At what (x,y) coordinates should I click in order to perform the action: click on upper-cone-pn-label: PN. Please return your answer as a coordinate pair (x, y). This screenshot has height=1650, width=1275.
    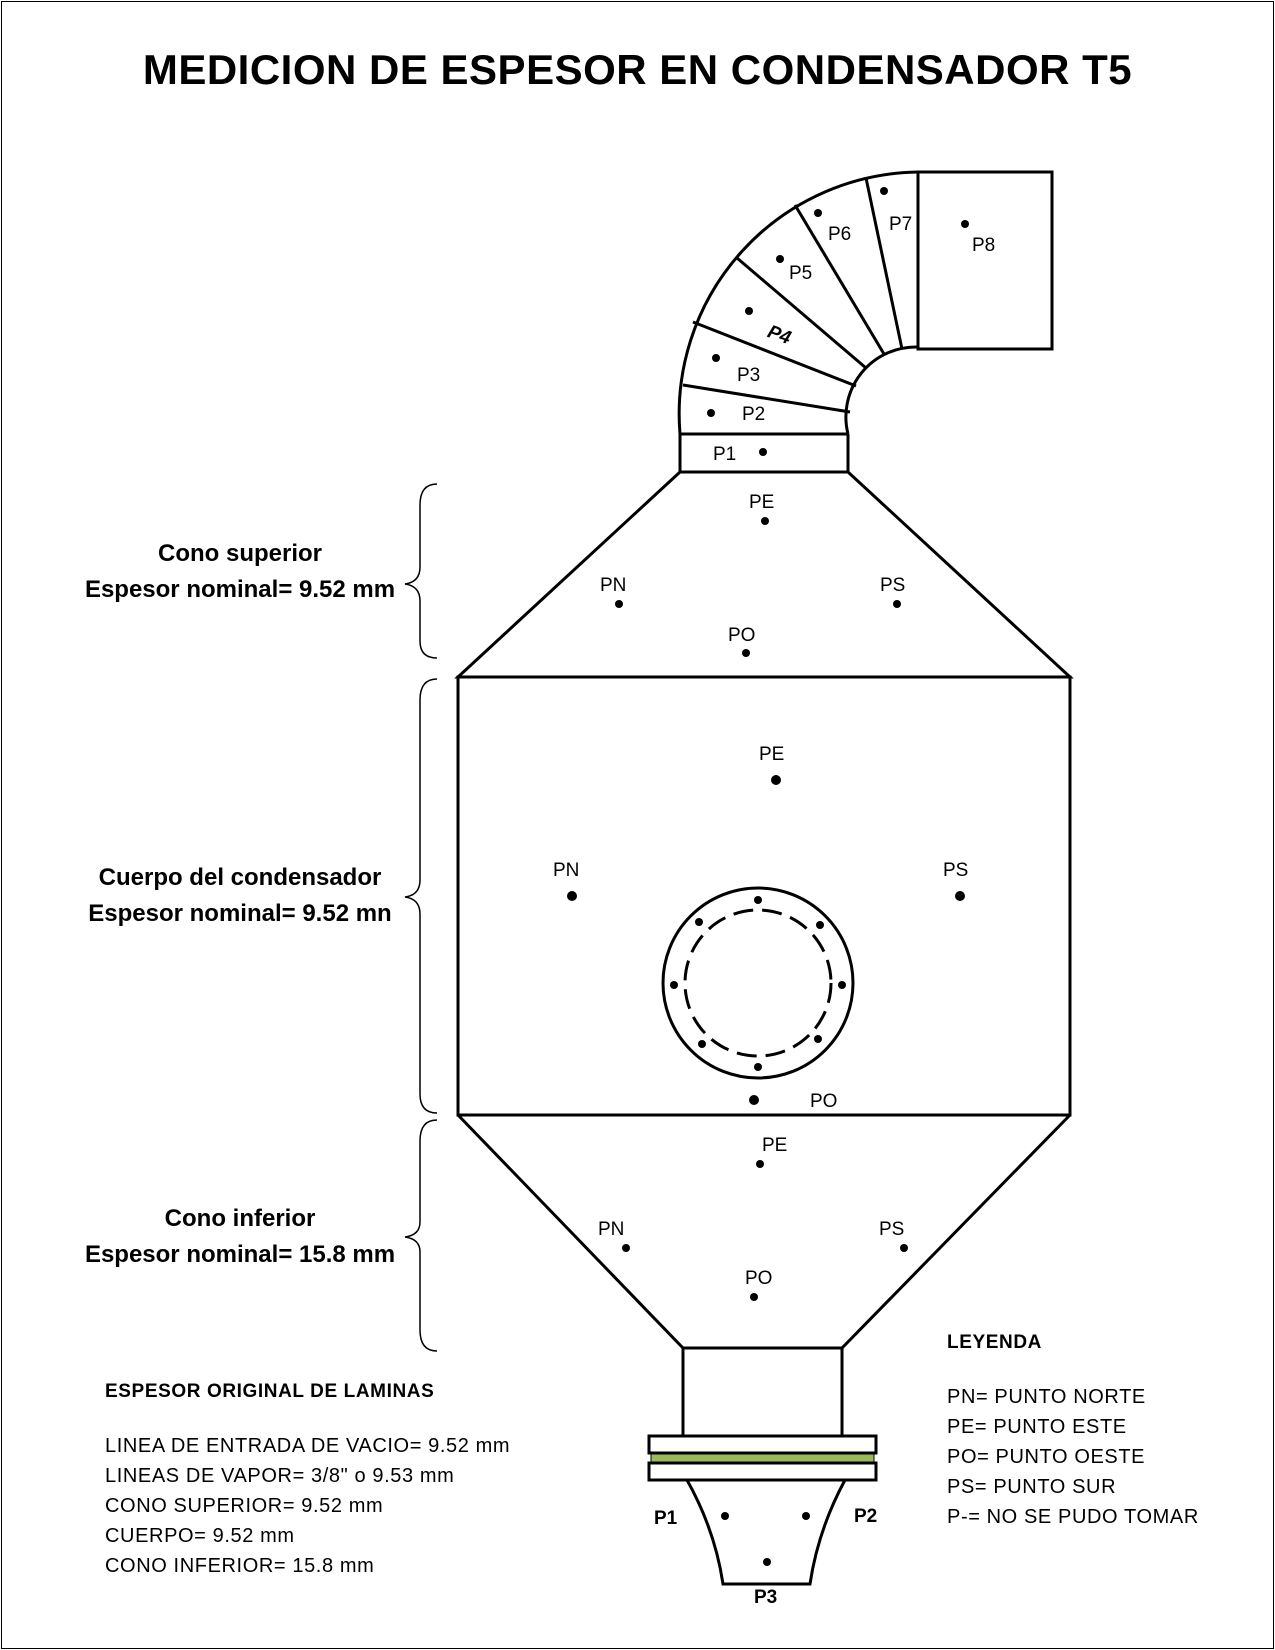
    Looking at the image, I should click on (613, 585).